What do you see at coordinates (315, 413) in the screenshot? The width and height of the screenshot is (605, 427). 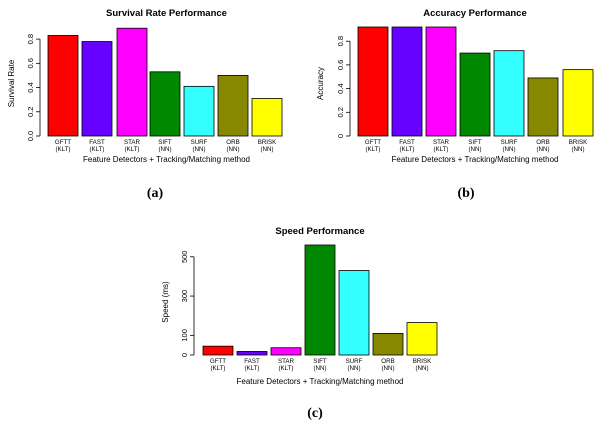 I see `chart-c-subfigure-label: (c)` at bounding box center [315, 413].